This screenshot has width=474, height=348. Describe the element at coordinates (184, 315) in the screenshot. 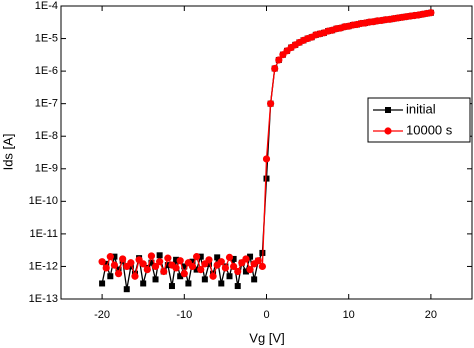

I see `x-tick-label: -10` at that location.